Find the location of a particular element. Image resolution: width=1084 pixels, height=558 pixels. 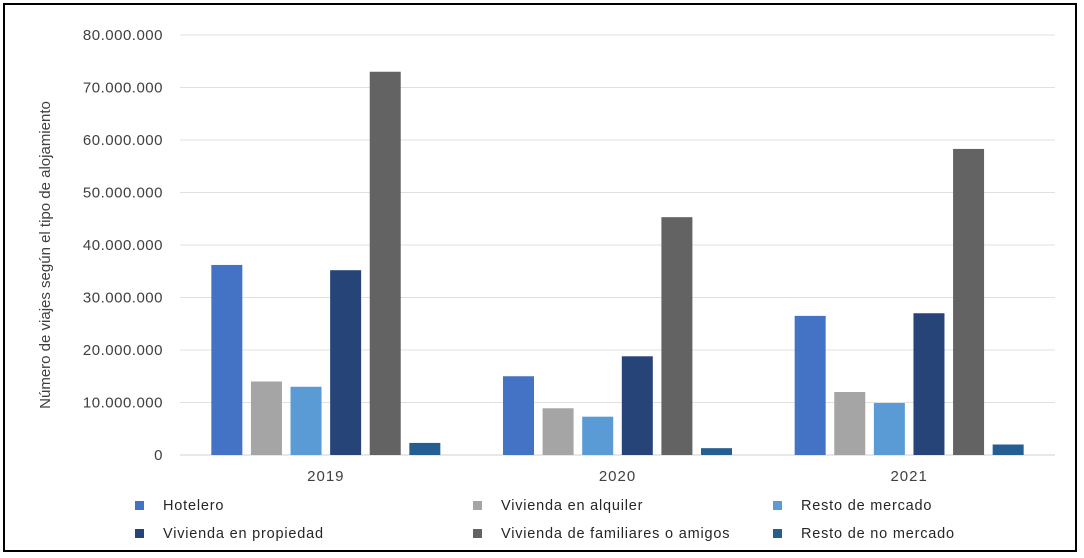

y-tick-label: 70.000.000 is located at coordinates (123, 88).